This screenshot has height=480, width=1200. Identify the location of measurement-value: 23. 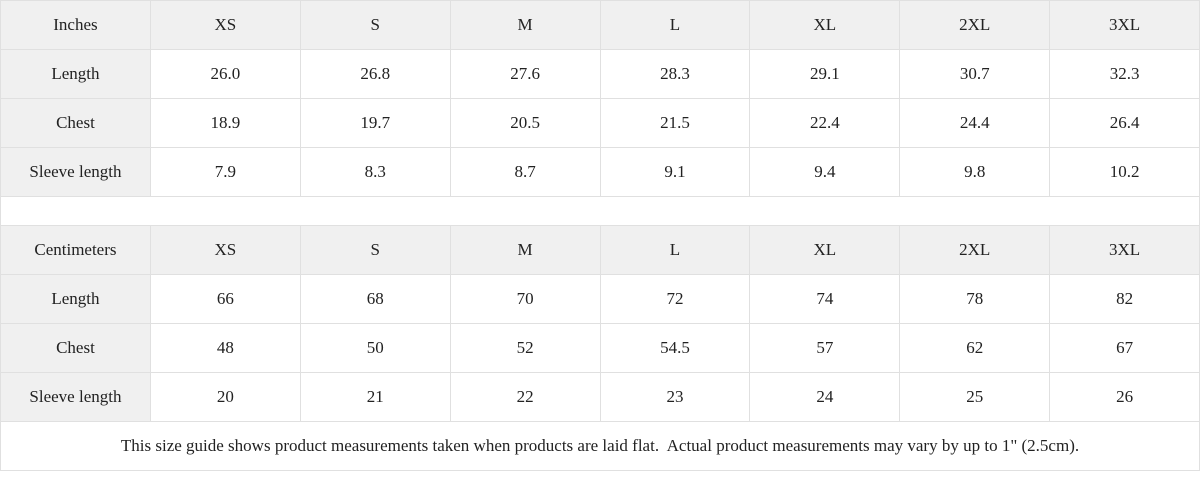
(675, 397).